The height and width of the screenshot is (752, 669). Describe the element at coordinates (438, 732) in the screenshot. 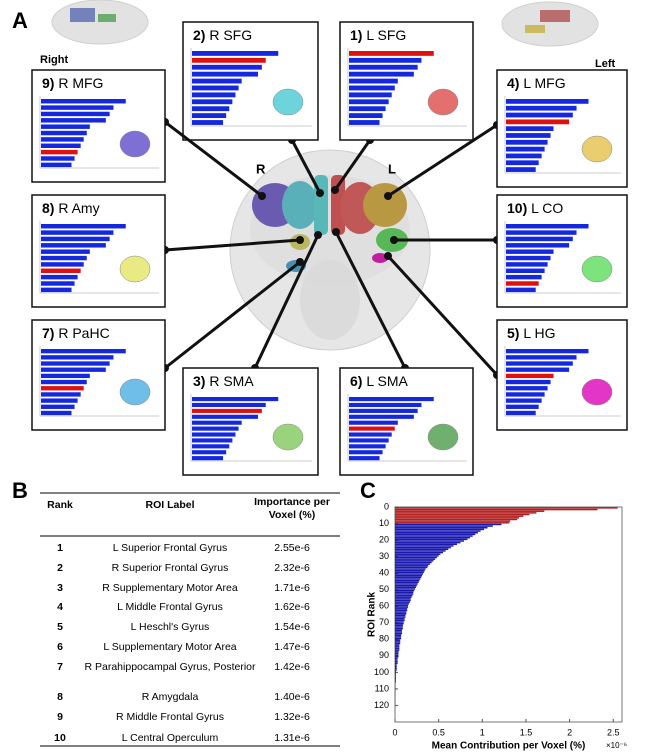

I see `x-tick-label: 0.5` at that location.